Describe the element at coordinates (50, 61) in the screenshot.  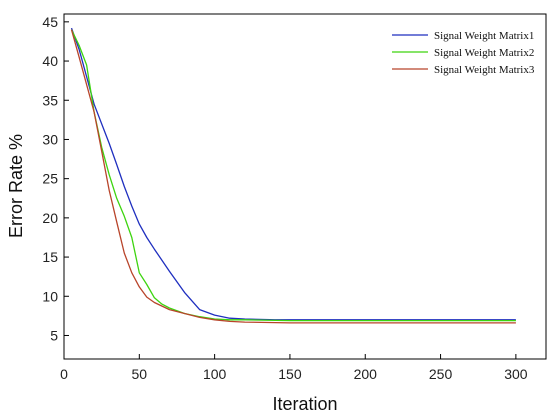
I see `y-tick-label: 40` at that location.